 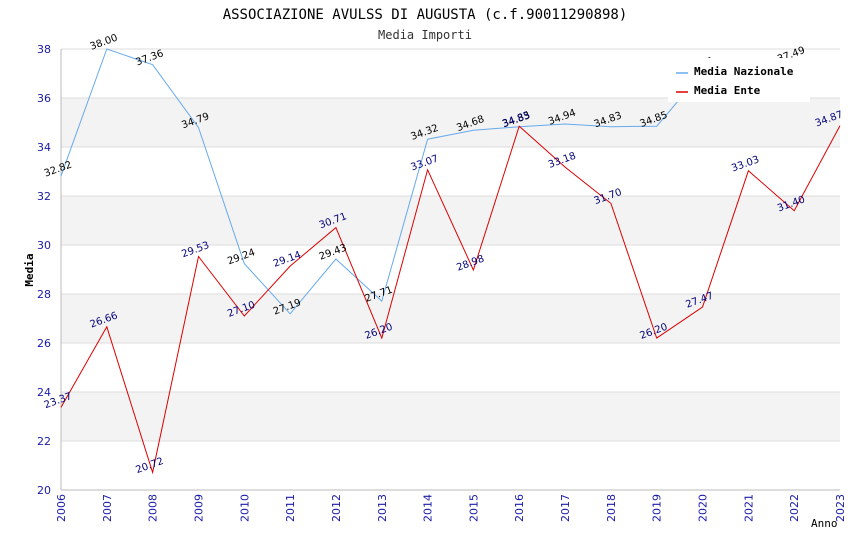 What do you see at coordinates (44, 245) in the screenshot?
I see `y-tick-label: 30` at bounding box center [44, 245].